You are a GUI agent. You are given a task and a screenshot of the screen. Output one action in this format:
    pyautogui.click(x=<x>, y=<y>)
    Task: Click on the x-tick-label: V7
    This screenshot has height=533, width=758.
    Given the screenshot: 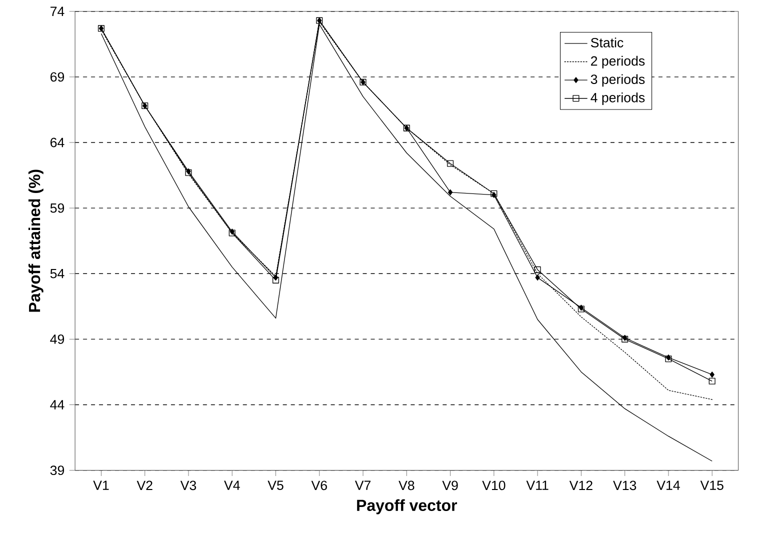 What is the action you would take?
    pyautogui.click(x=362, y=485)
    